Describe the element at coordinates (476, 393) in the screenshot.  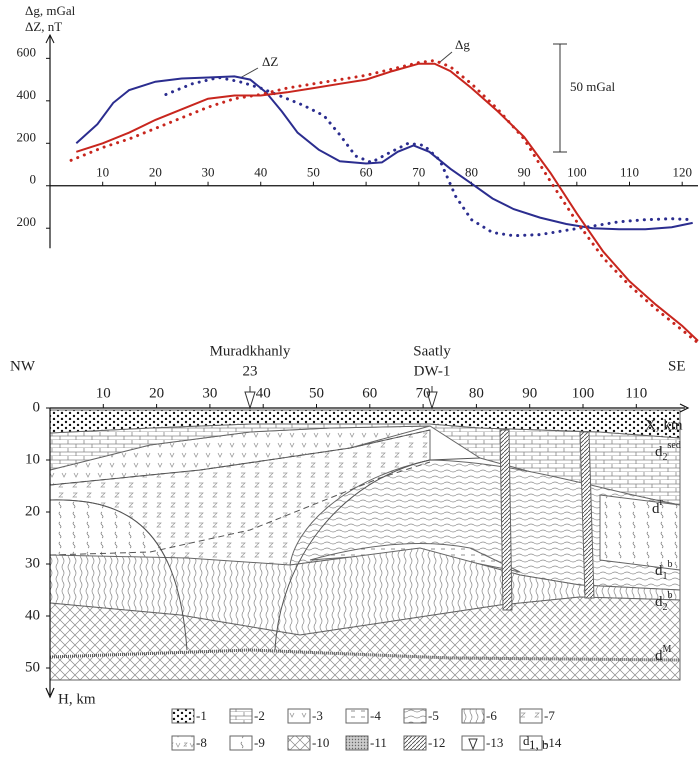
I see `section-x-tick-label: 80` at that location.